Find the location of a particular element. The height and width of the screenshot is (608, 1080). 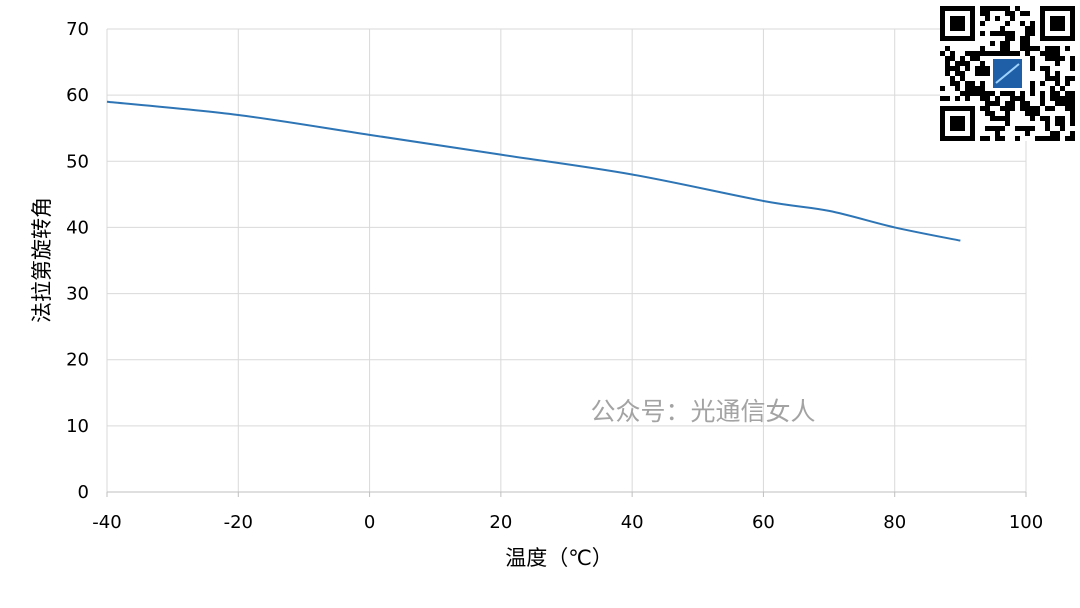

x-tick-label: 100 is located at coordinates (1026, 522).